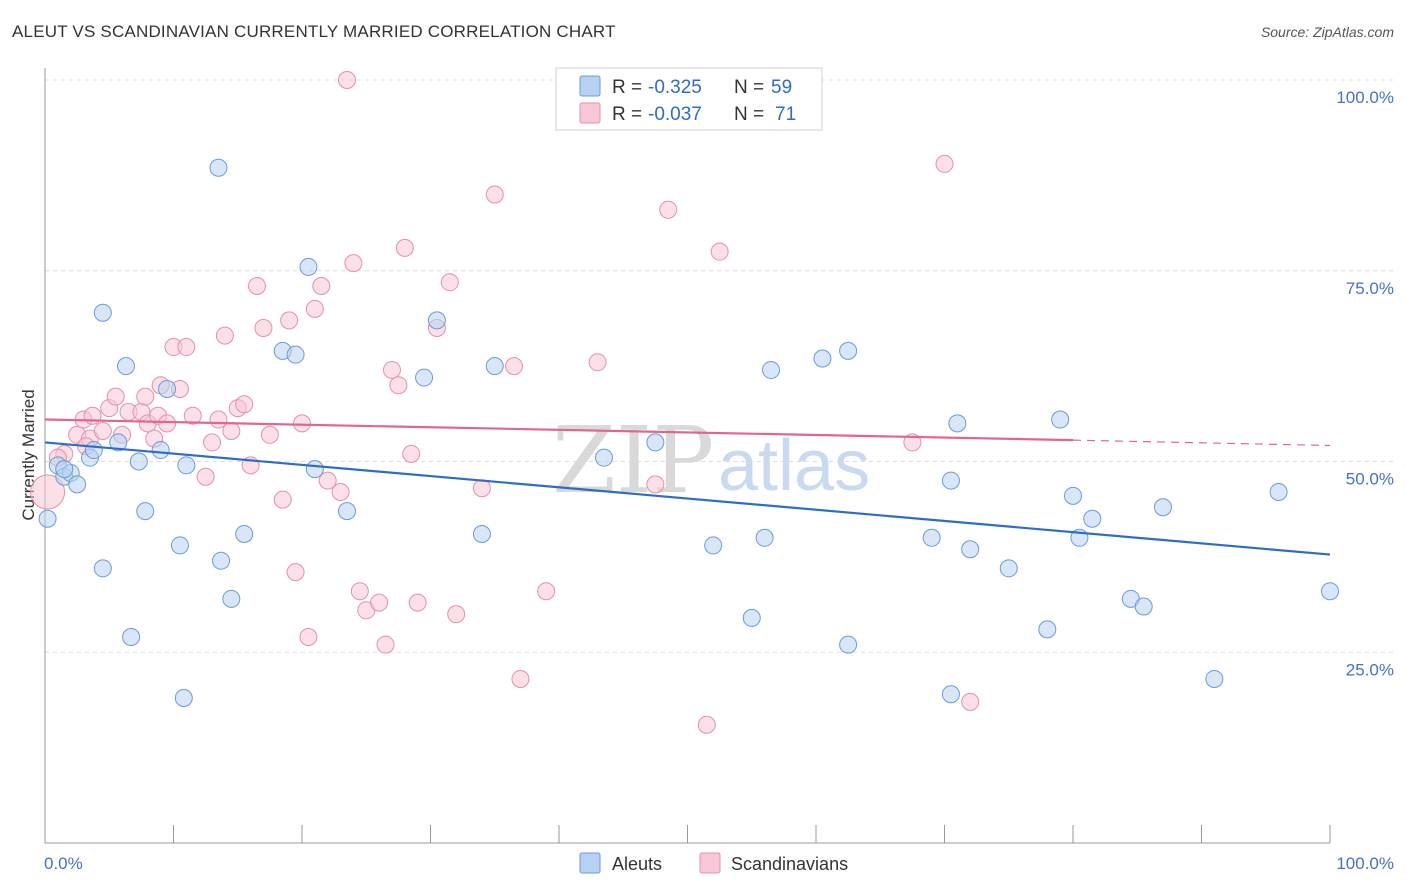 Image resolution: width=1406 pixels, height=892 pixels. Describe the element at coordinates (710, 863) in the screenshot. I see `bottom-legend-scand-swatch` at that location.